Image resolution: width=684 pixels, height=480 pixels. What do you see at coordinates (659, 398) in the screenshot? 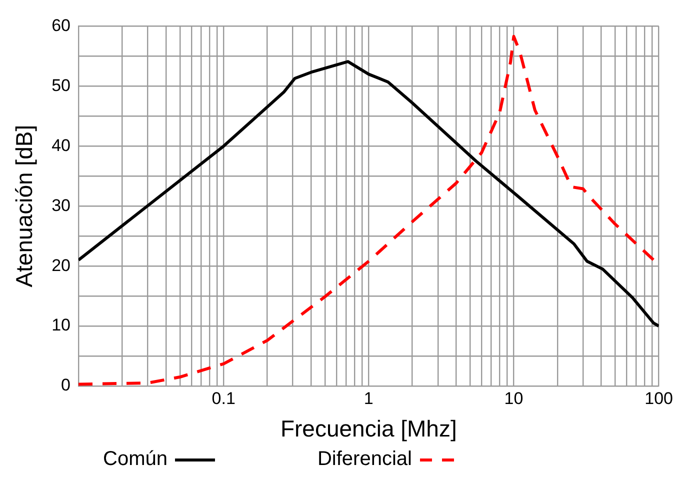
I see `x-tick-label: 100` at bounding box center [659, 398].